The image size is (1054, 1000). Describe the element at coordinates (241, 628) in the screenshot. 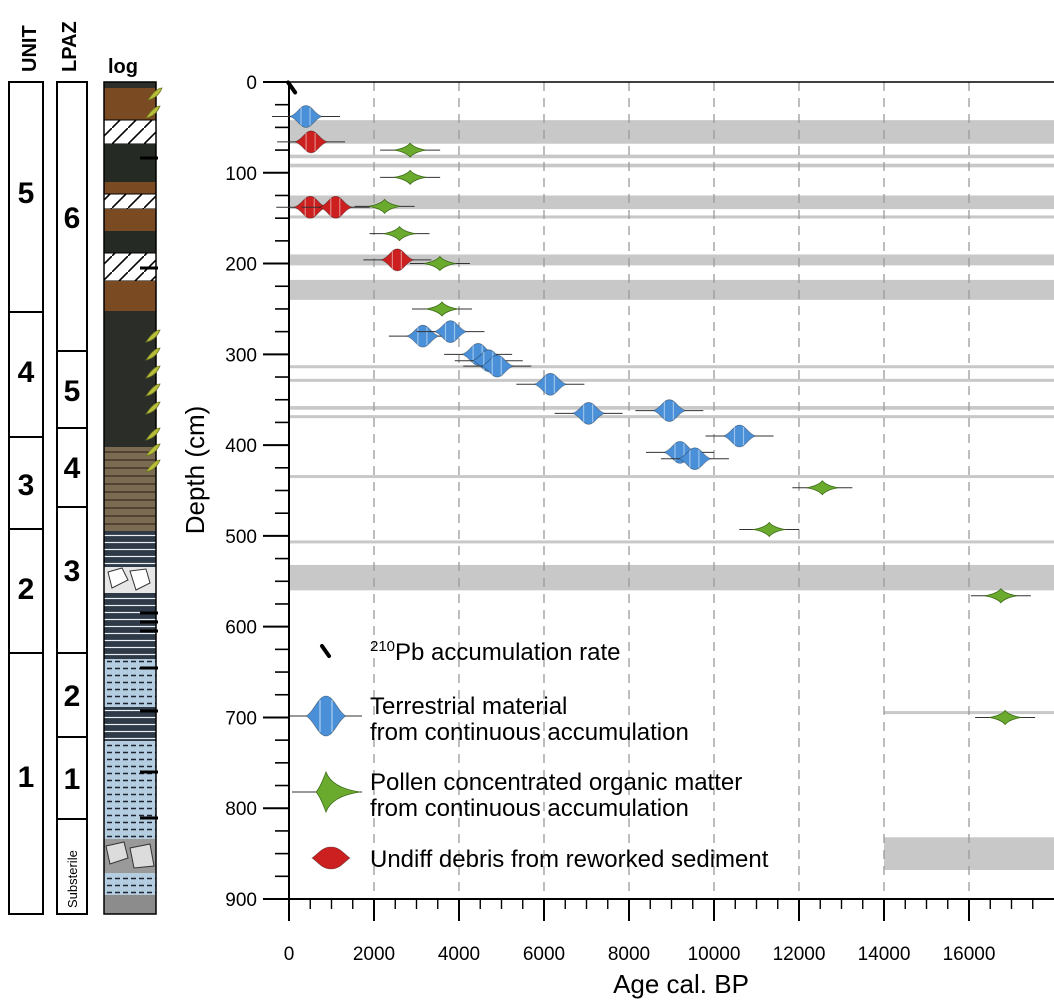

I see `y-tick-label: 600` at that location.